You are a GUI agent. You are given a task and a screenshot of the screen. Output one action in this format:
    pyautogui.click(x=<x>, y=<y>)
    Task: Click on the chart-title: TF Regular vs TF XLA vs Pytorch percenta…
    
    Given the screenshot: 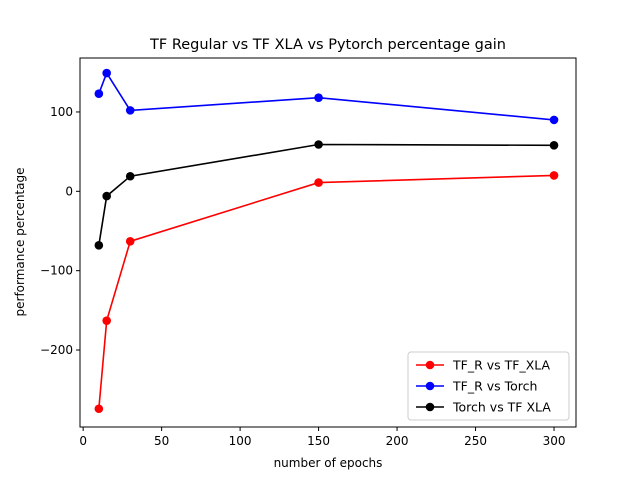 What is the action you would take?
    pyautogui.click(x=327, y=45)
    